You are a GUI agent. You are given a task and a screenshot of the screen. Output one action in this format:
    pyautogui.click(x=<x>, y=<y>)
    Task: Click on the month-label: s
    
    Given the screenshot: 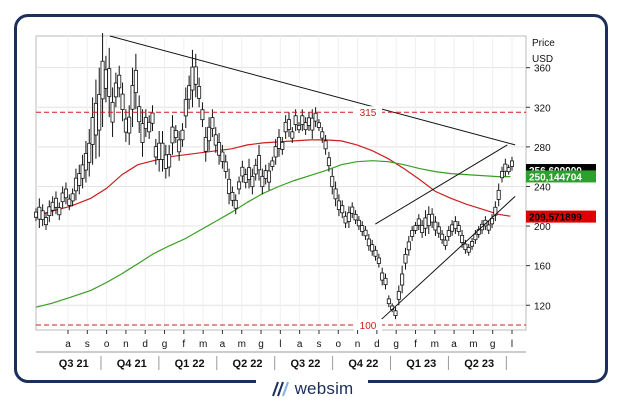 What is the action you would take?
    pyautogui.click(x=318, y=344)
    